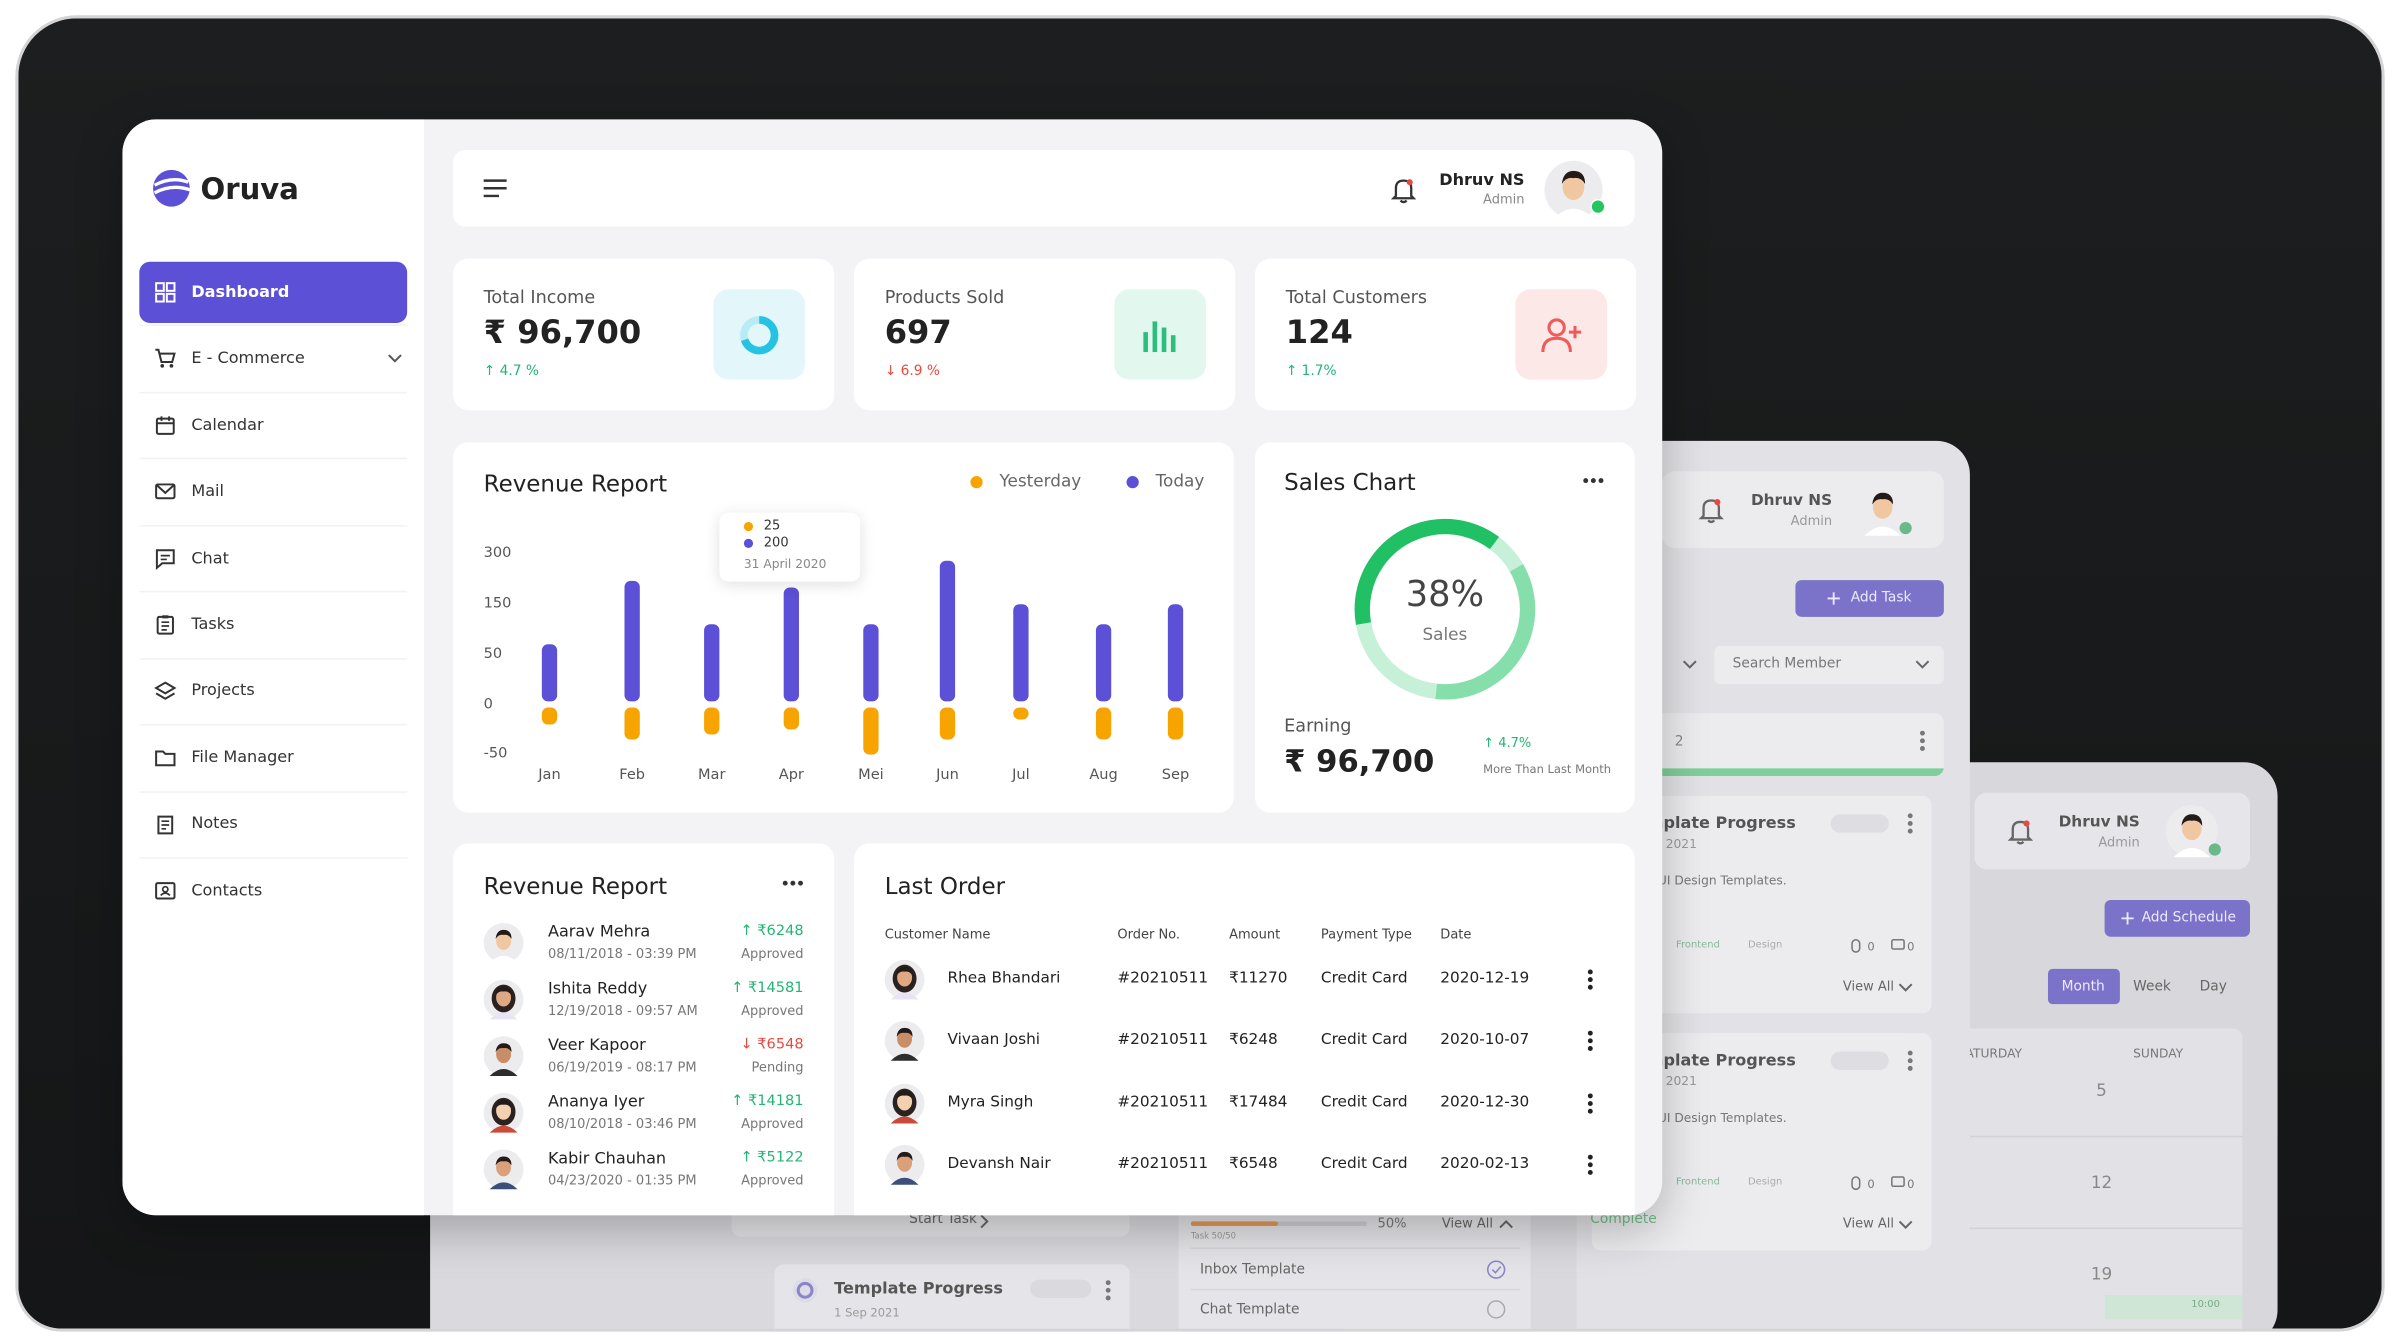 This screenshot has width=2400, height=1336. I want to click on tooltip-value: 25, so click(772, 526).